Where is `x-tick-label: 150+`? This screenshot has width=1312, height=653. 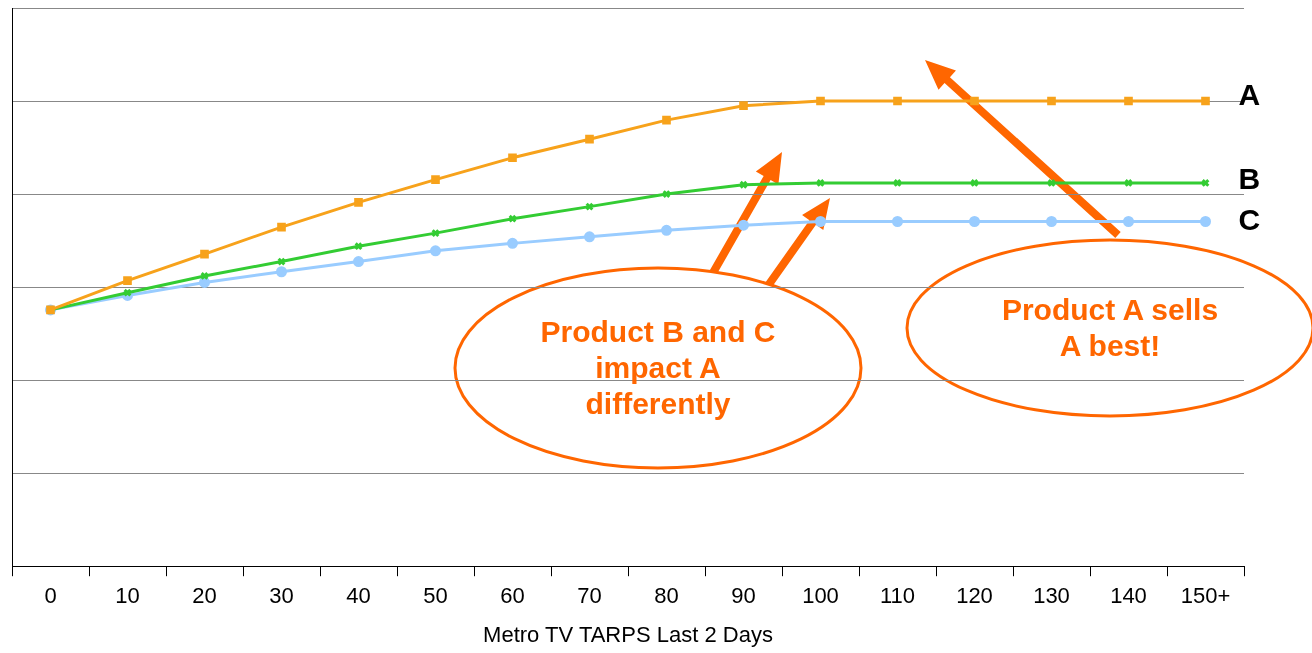
x-tick-label: 150+ is located at coordinates (1205, 596).